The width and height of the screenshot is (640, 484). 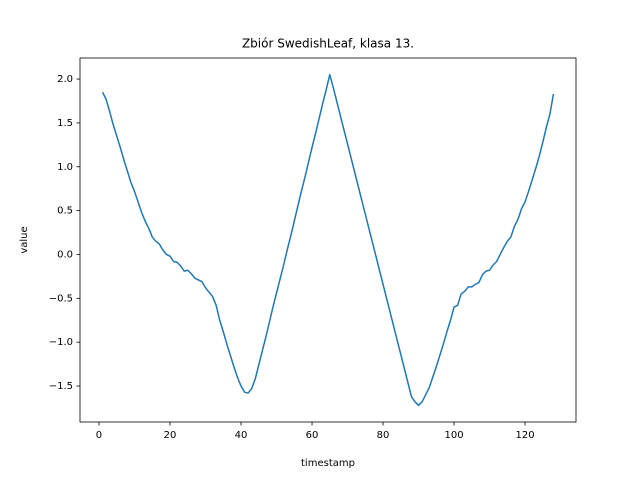 I want to click on y-tick-label: −1.0, so click(x=61, y=342).